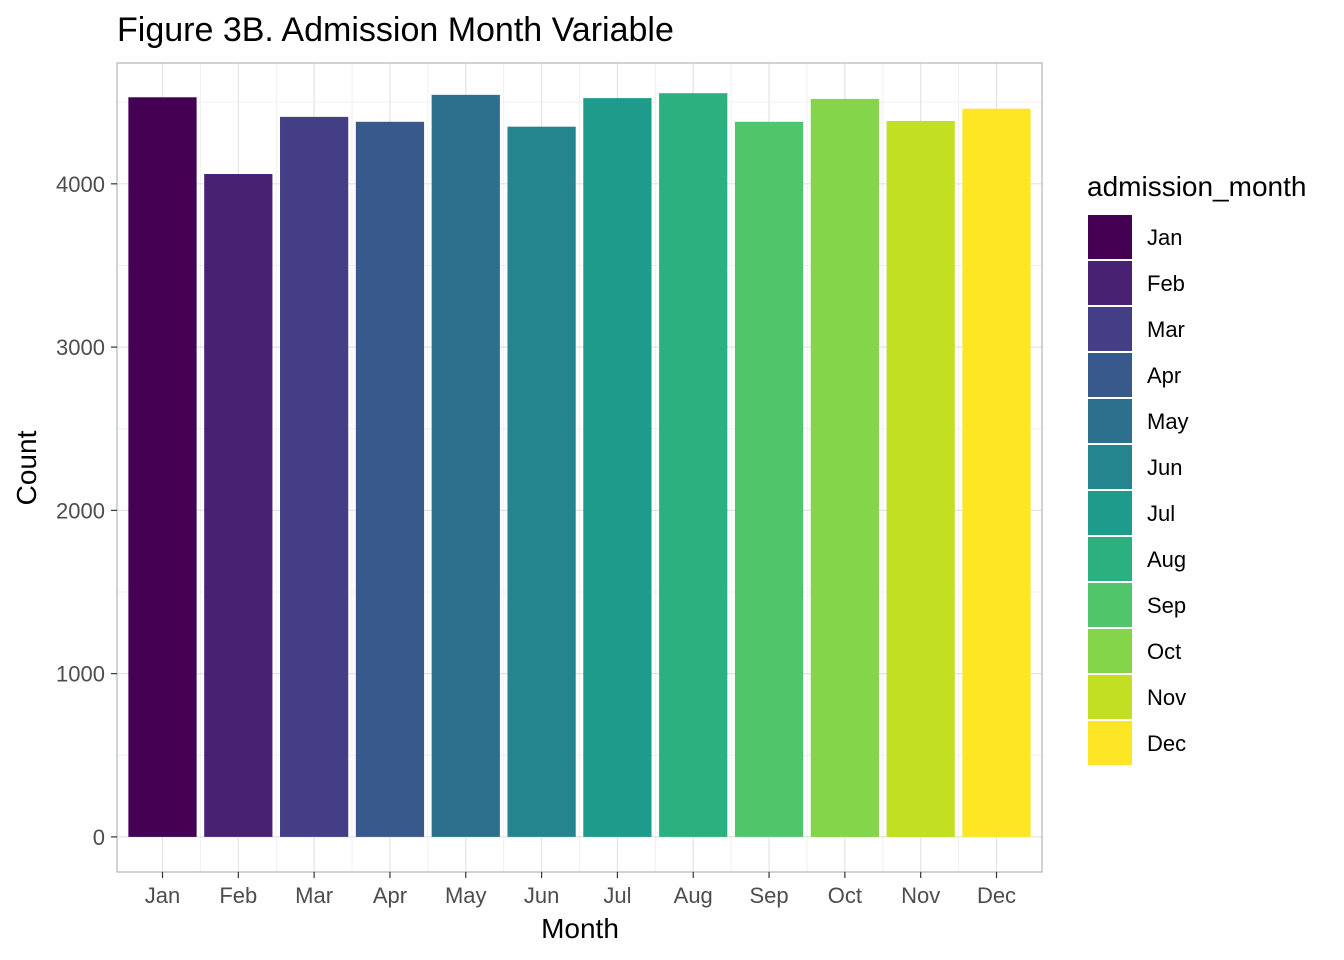 Image resolution: width=1344 pixels, height=960 pixels. I want to click on x-tick-label: Jun, so click(541, 895).